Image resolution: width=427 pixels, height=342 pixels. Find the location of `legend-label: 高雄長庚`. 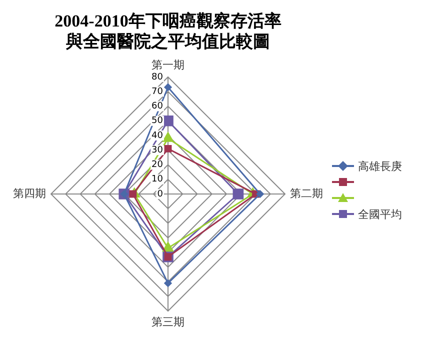

legend-label: 高雄長庚 is located at coordinates (380, 166).